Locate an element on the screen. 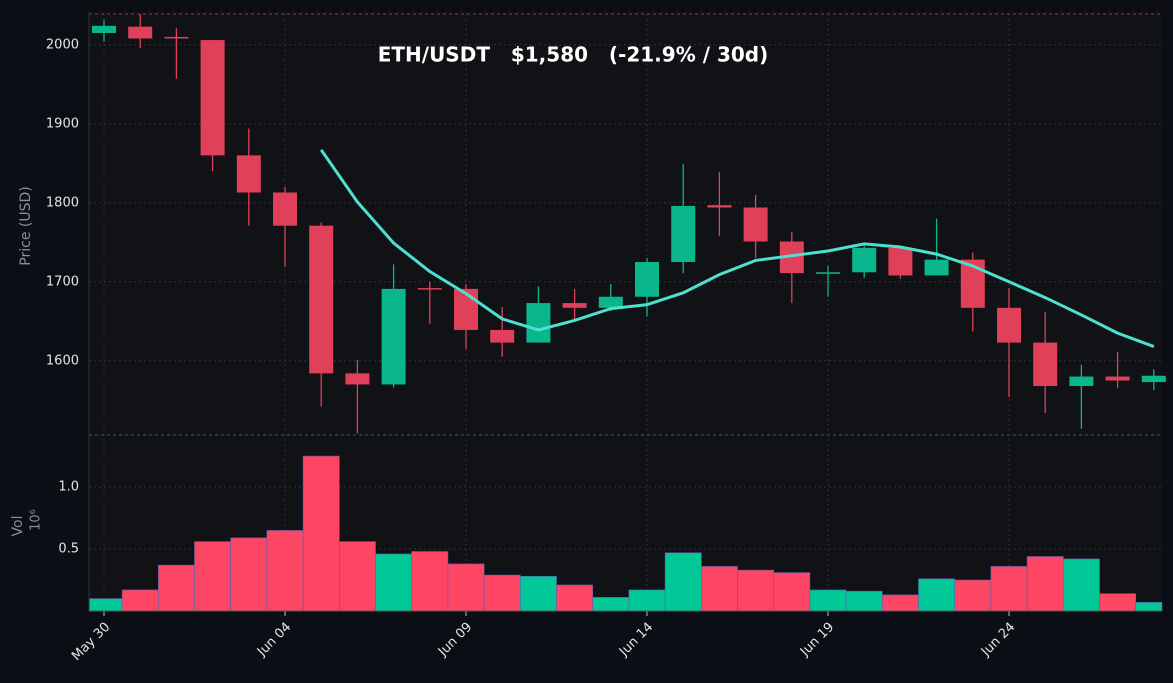  y-tick-label: 1700 is located at coordinates (62, 281).